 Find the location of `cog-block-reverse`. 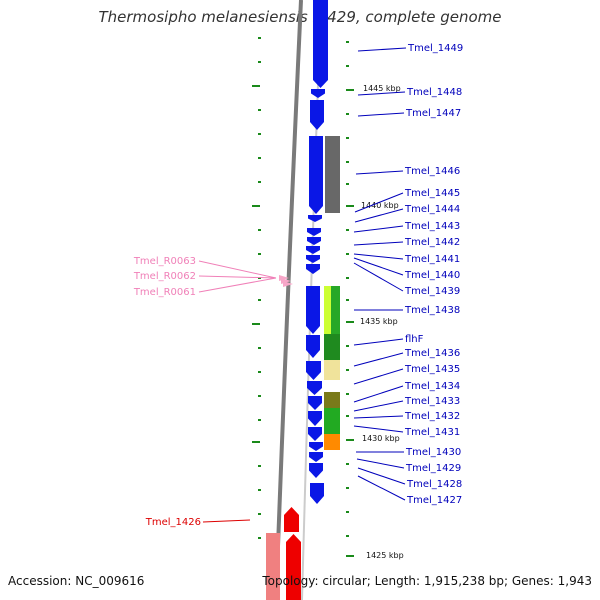

cog-block-reverse is located at coordinates (273, 566).